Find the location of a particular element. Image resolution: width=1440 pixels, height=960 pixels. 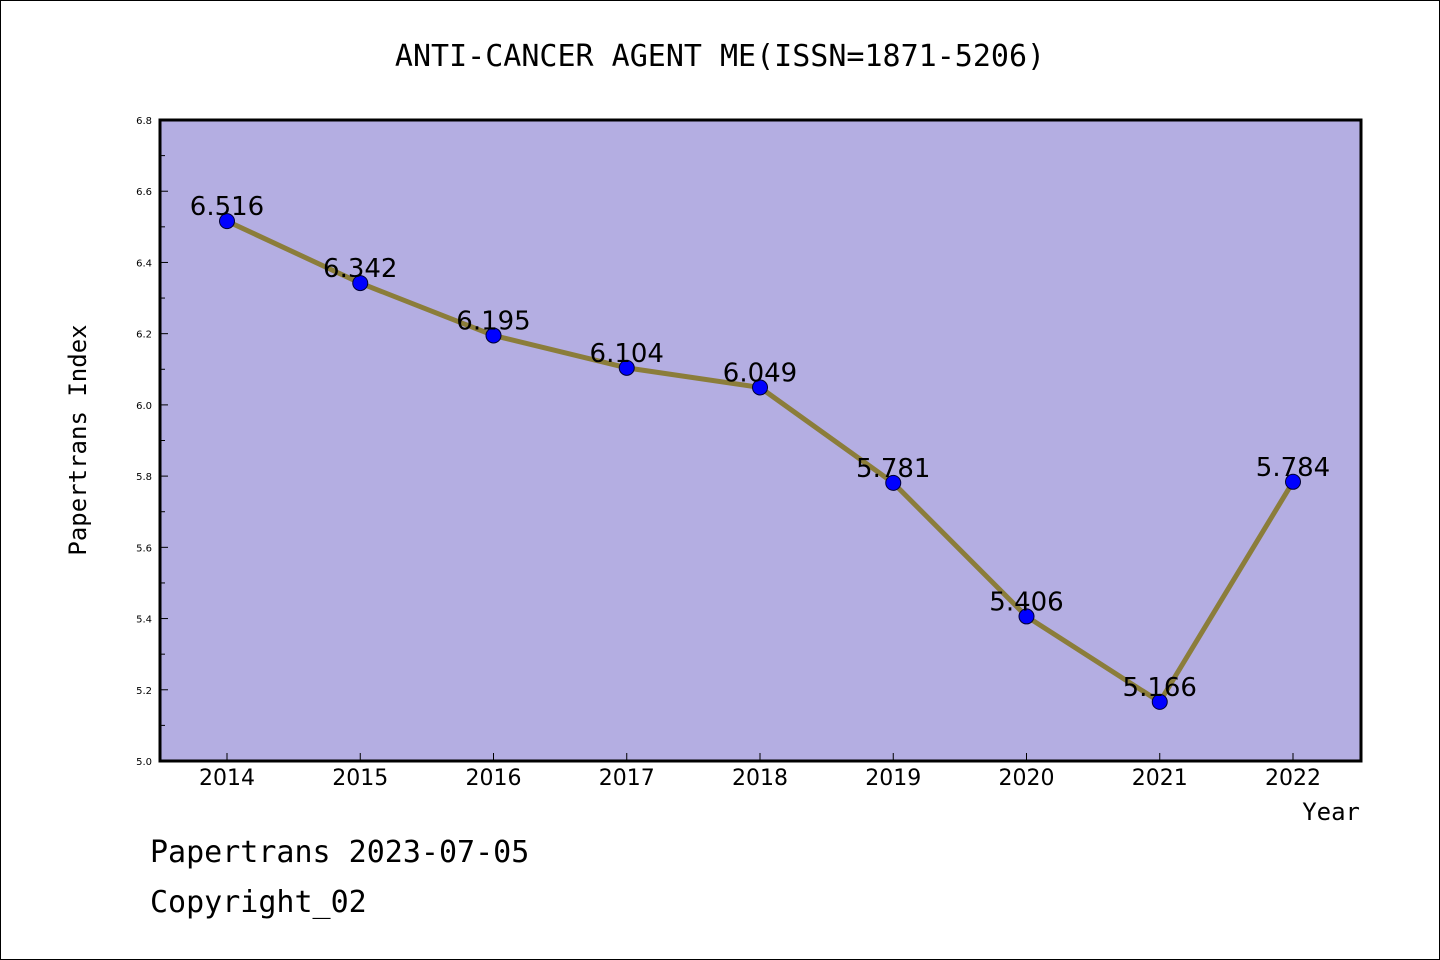

data-label: 5.406 is located at coordinates (1026, 602).